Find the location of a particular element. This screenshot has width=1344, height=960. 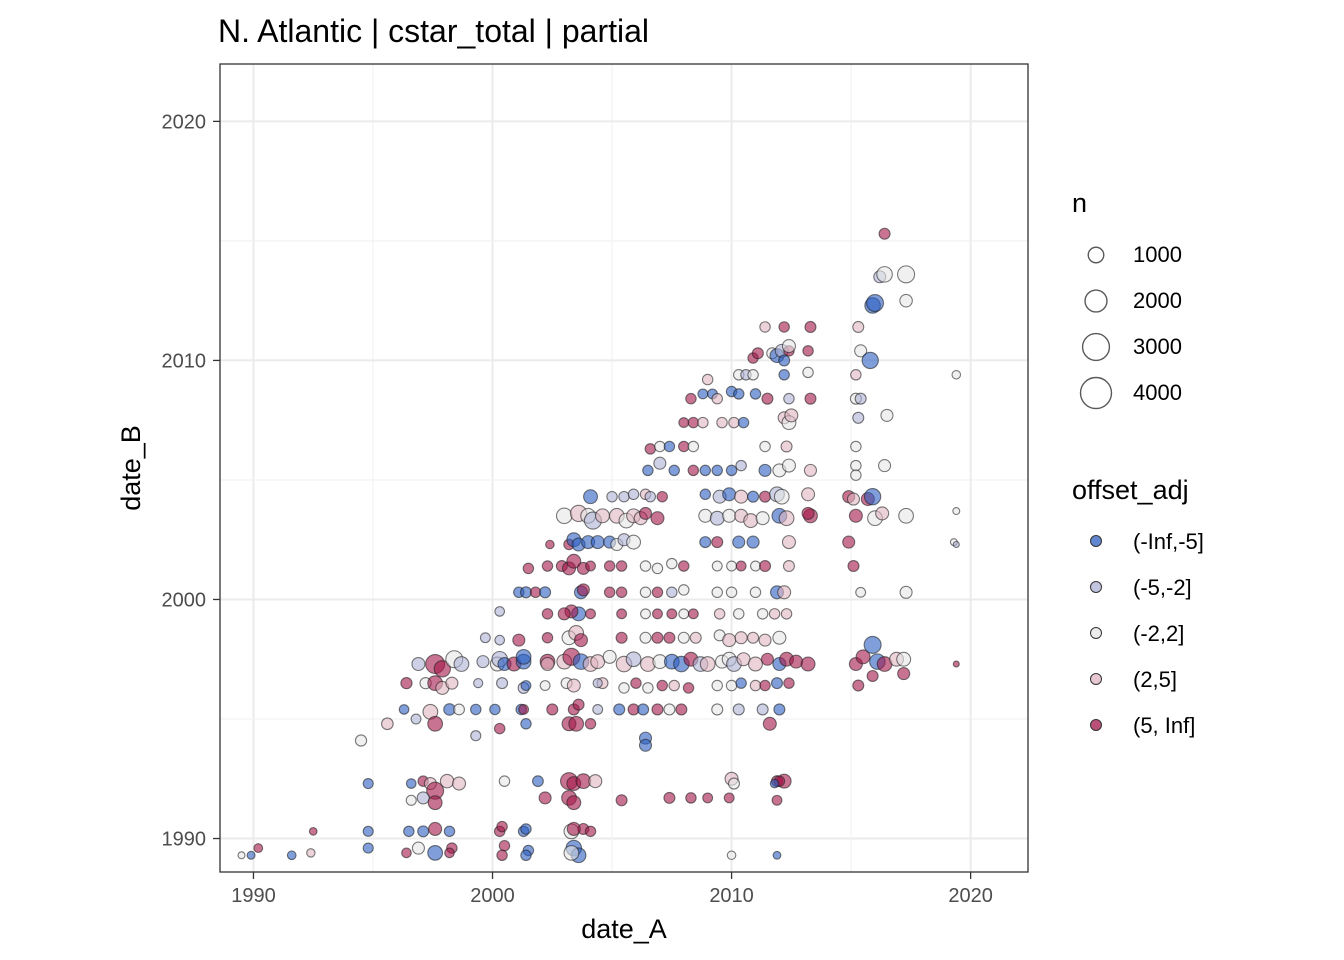

x-axis-title: date_A is located at coordinates (624, 929).